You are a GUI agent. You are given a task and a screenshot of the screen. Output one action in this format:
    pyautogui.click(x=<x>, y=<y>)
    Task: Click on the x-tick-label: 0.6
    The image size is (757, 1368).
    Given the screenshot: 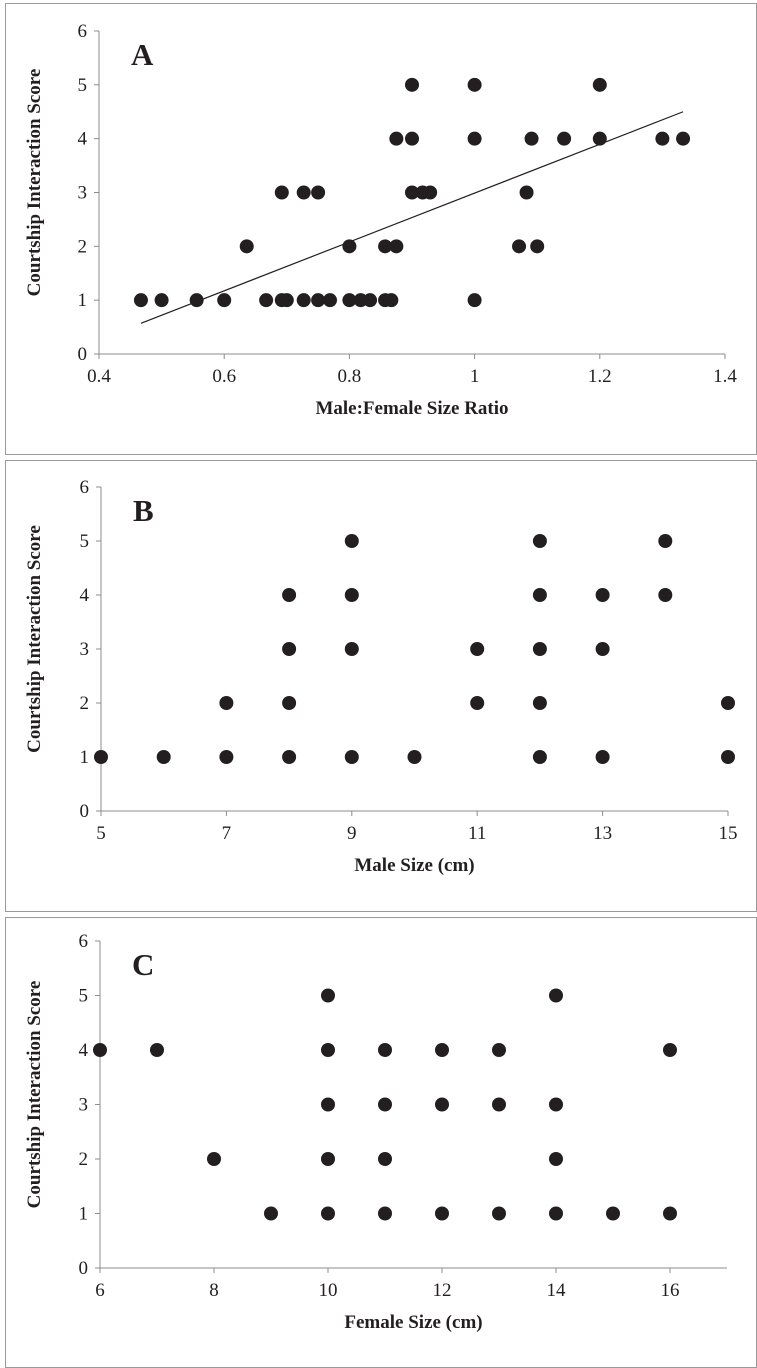 What is the action you would take?
    pyautogui.click(x=224, y=376)
    